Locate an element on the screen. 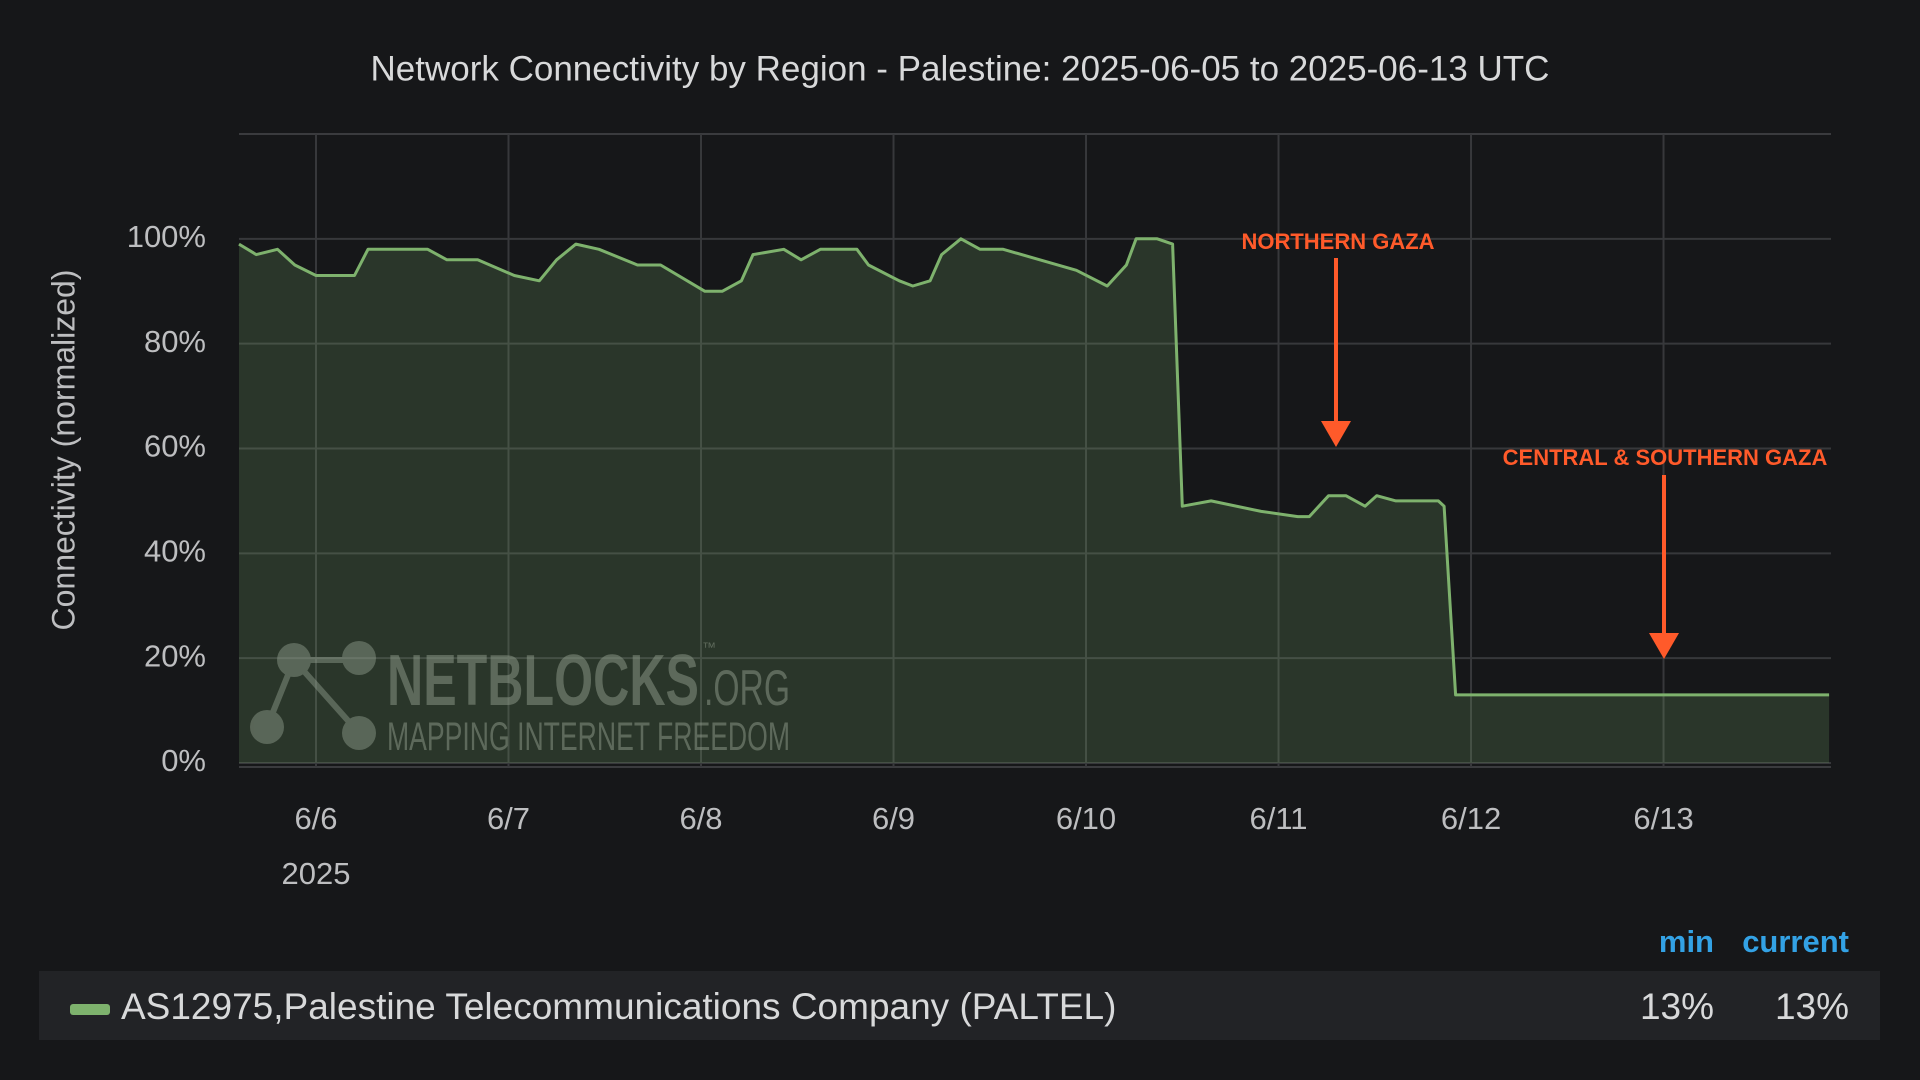  annotation: NORTHERN GAZA is located at coordinates (1337, 241).